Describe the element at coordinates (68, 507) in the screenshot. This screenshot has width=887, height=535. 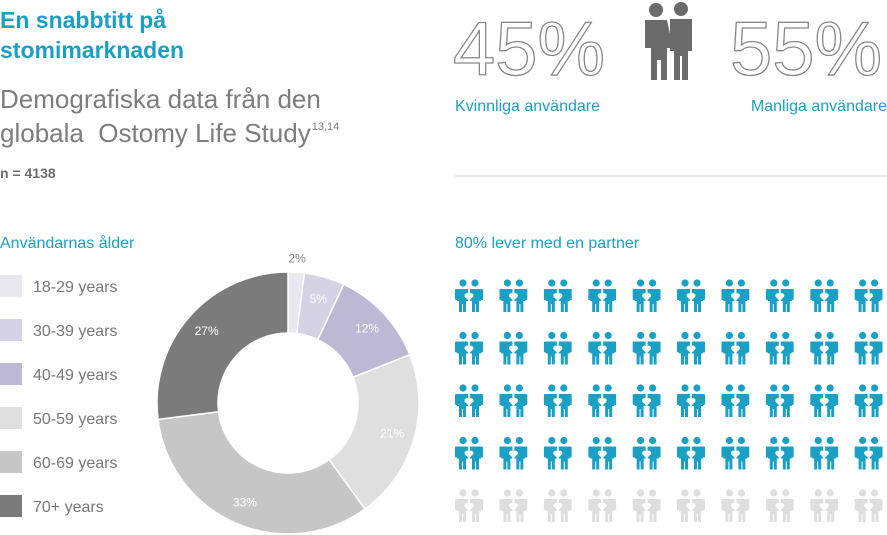
I see `legend-label: 70+ years` at that location.